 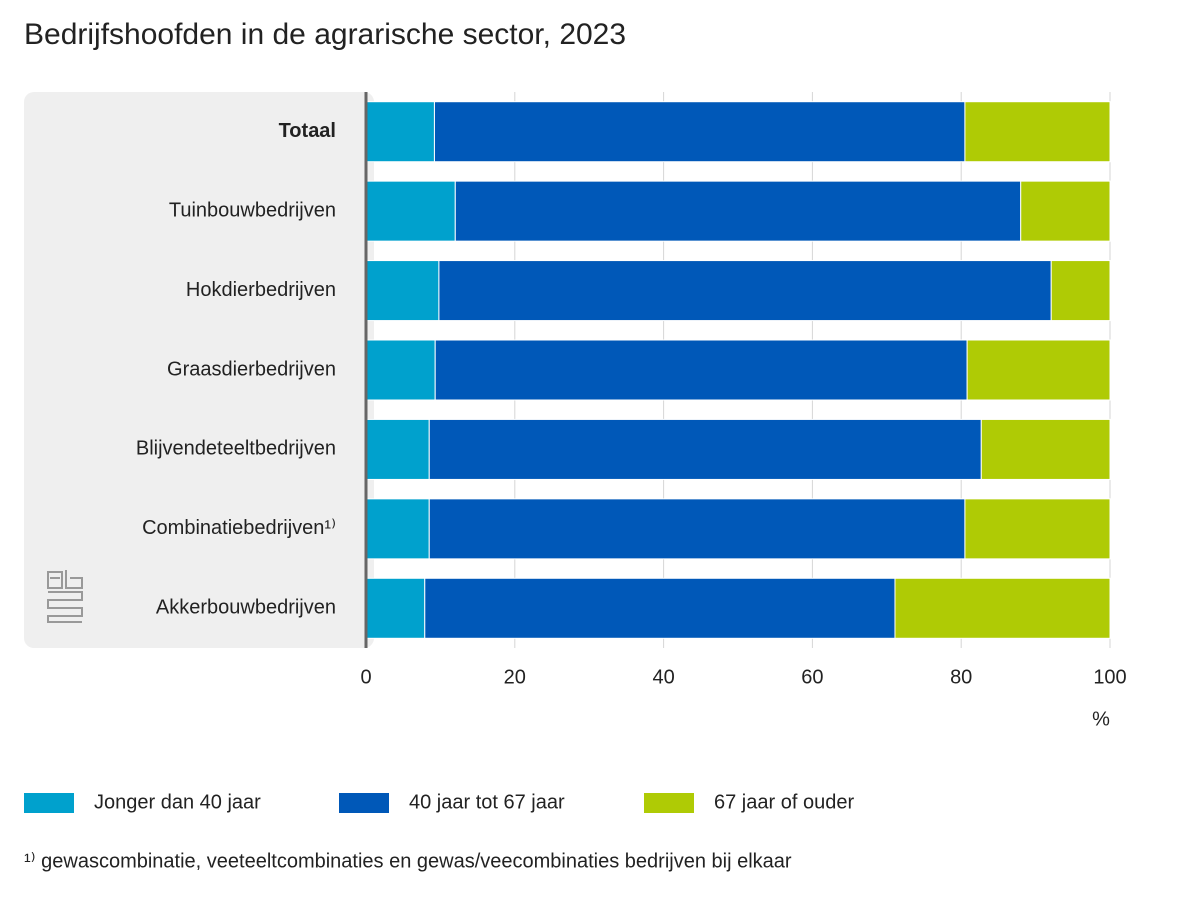 What do you see at coordinates (261, 290) in the screenshot?
I see `y-tick-label: Hokdierbedrijven` at bounding box center [261, 290].